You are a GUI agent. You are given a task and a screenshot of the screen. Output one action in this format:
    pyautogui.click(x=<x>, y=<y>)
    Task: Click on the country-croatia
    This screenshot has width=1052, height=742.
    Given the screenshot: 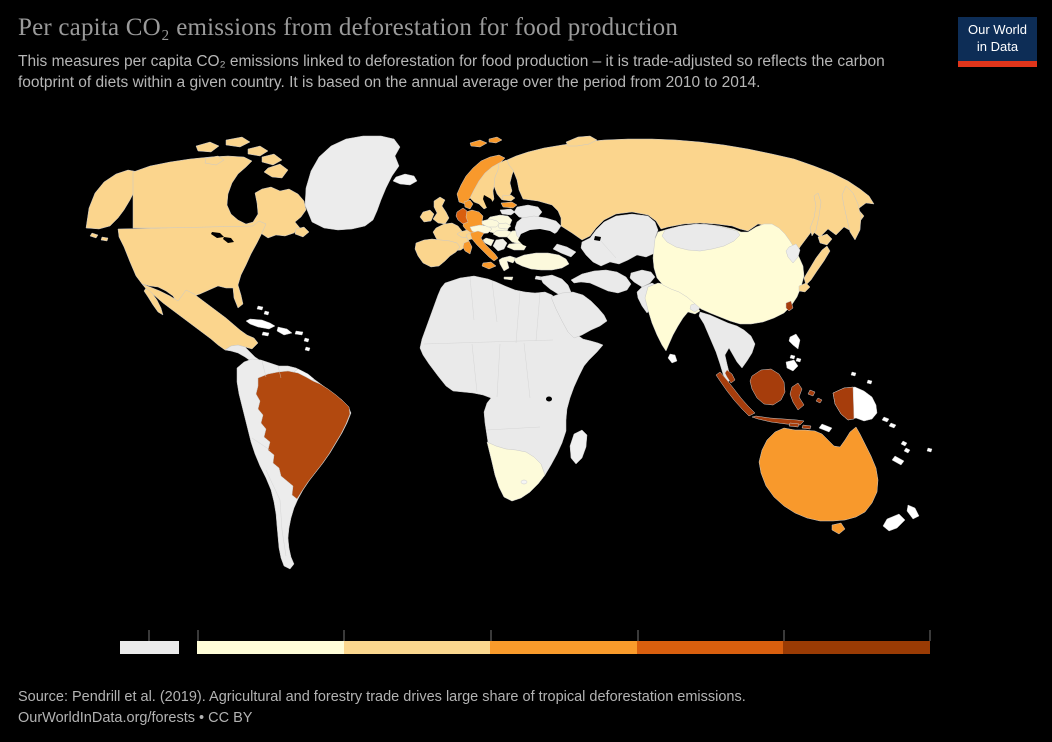 What is the action you would take?
    pyautogui.click(x=488, y=242)
    